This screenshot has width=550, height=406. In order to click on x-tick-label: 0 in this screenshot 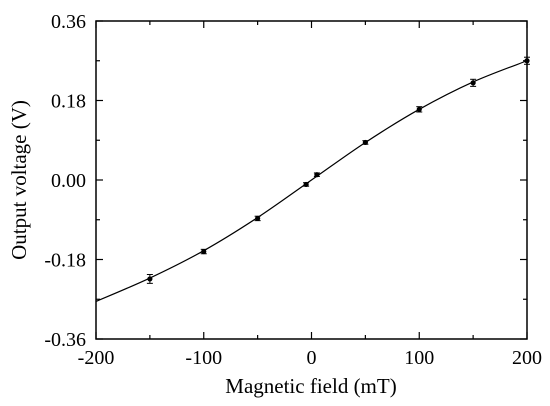, I will do `click(312, 358)`.